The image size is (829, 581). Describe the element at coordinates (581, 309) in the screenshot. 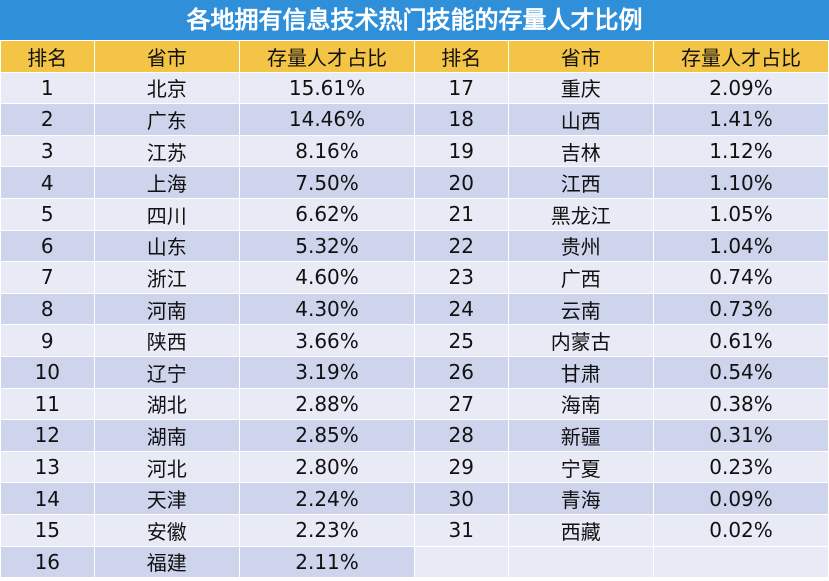

I see `province-cell: 云南` at that location.